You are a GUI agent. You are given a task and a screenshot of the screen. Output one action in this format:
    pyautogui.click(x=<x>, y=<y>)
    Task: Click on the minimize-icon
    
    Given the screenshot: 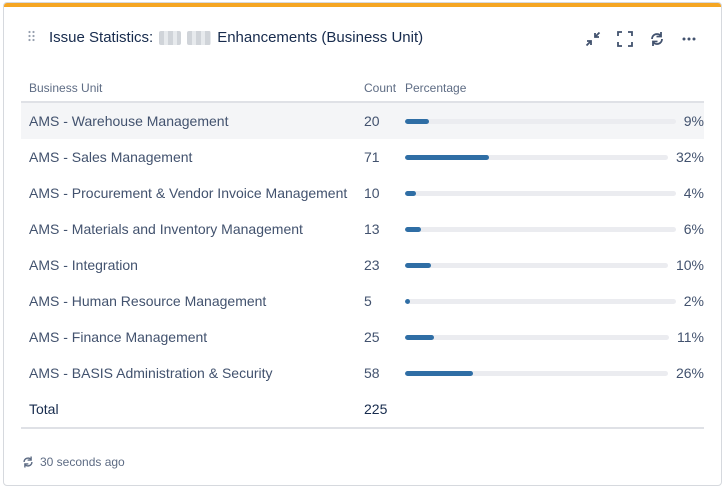 What is the action you would take?
    pyautogui.click(x=593, y=39)
    